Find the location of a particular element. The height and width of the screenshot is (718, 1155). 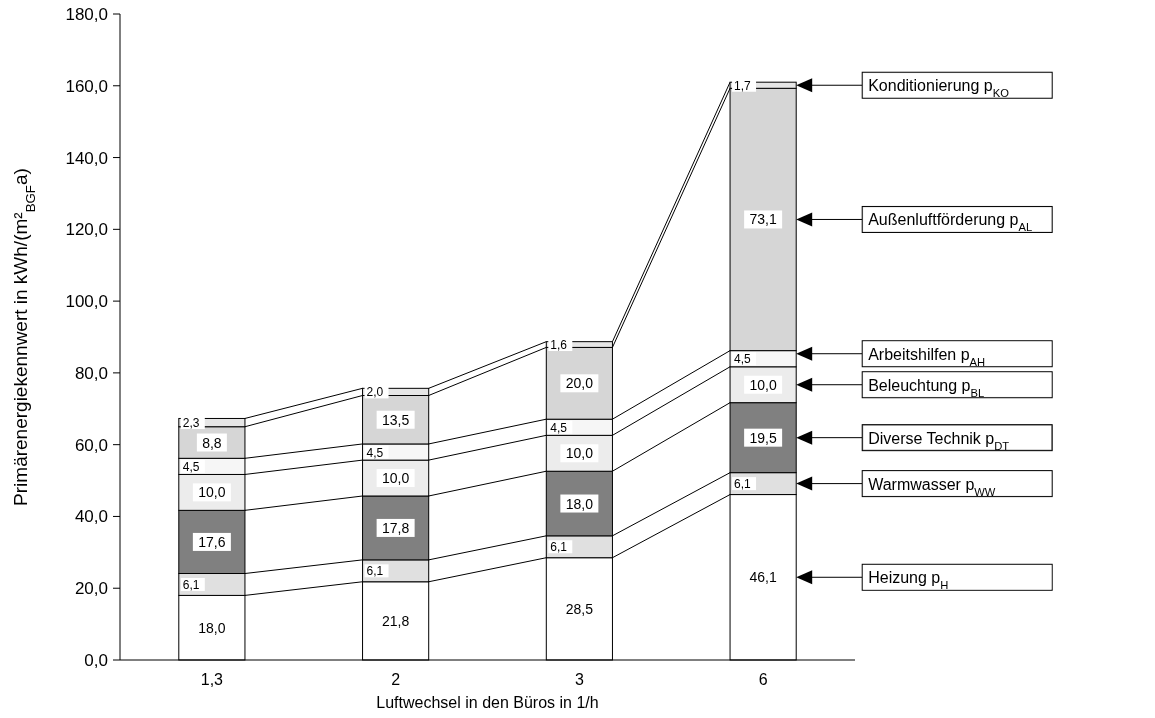

data-label: 19,5 is located at coordinates (763, 437).